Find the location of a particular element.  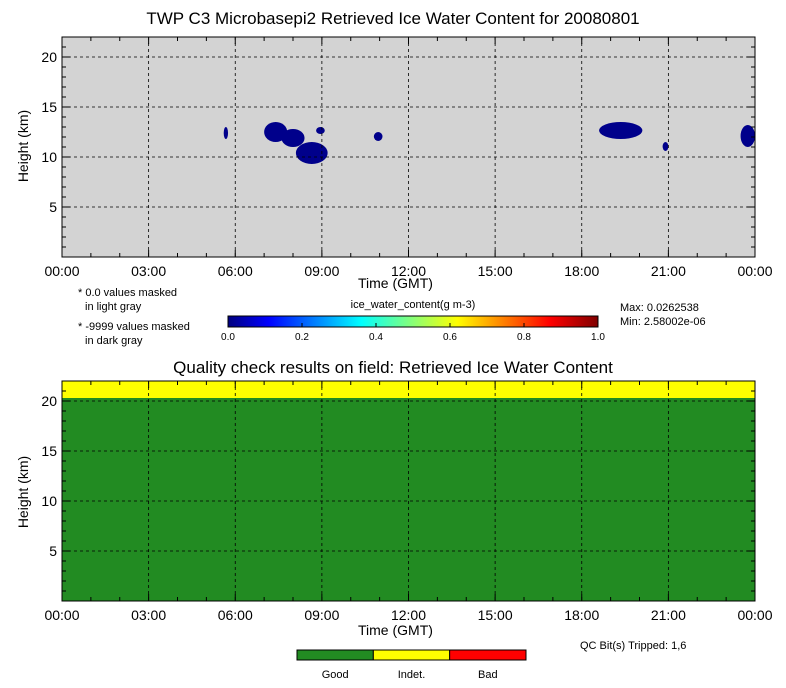

top-x-tick-label: 15:00 is located at coordinates (495, 271).